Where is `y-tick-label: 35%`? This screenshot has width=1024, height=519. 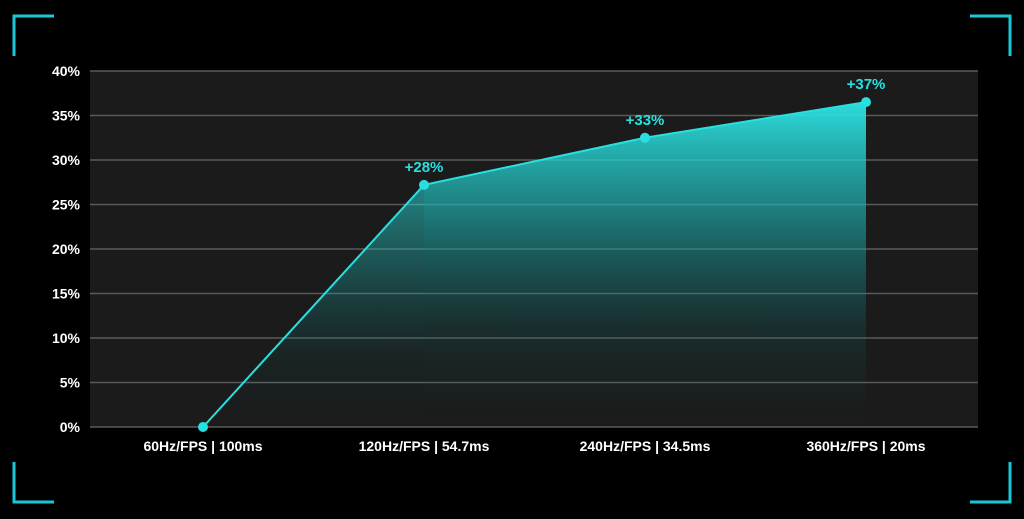 y-tick-label: 35% is located at coordinates (66, 116).